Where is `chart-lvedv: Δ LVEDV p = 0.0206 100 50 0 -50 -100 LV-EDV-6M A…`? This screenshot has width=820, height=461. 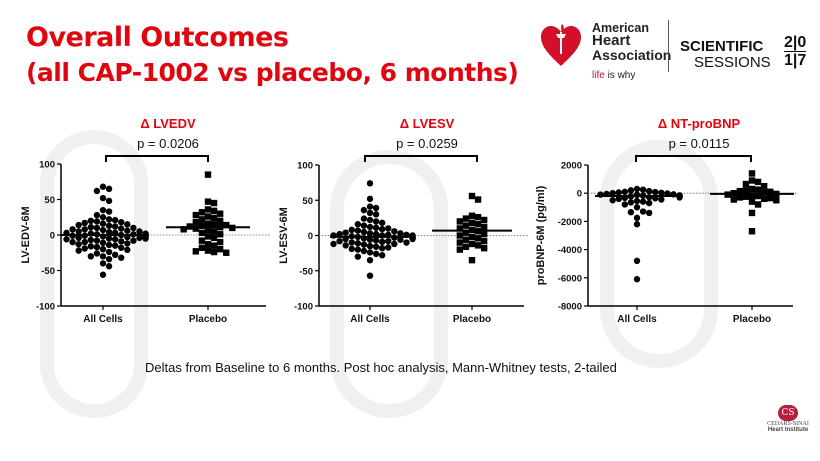 chart-lvedv: Δ LVEDV p = 0.0206 100 50 0 -50 -100 LV-EDV-6M A… is located at coordinates (145, 220).